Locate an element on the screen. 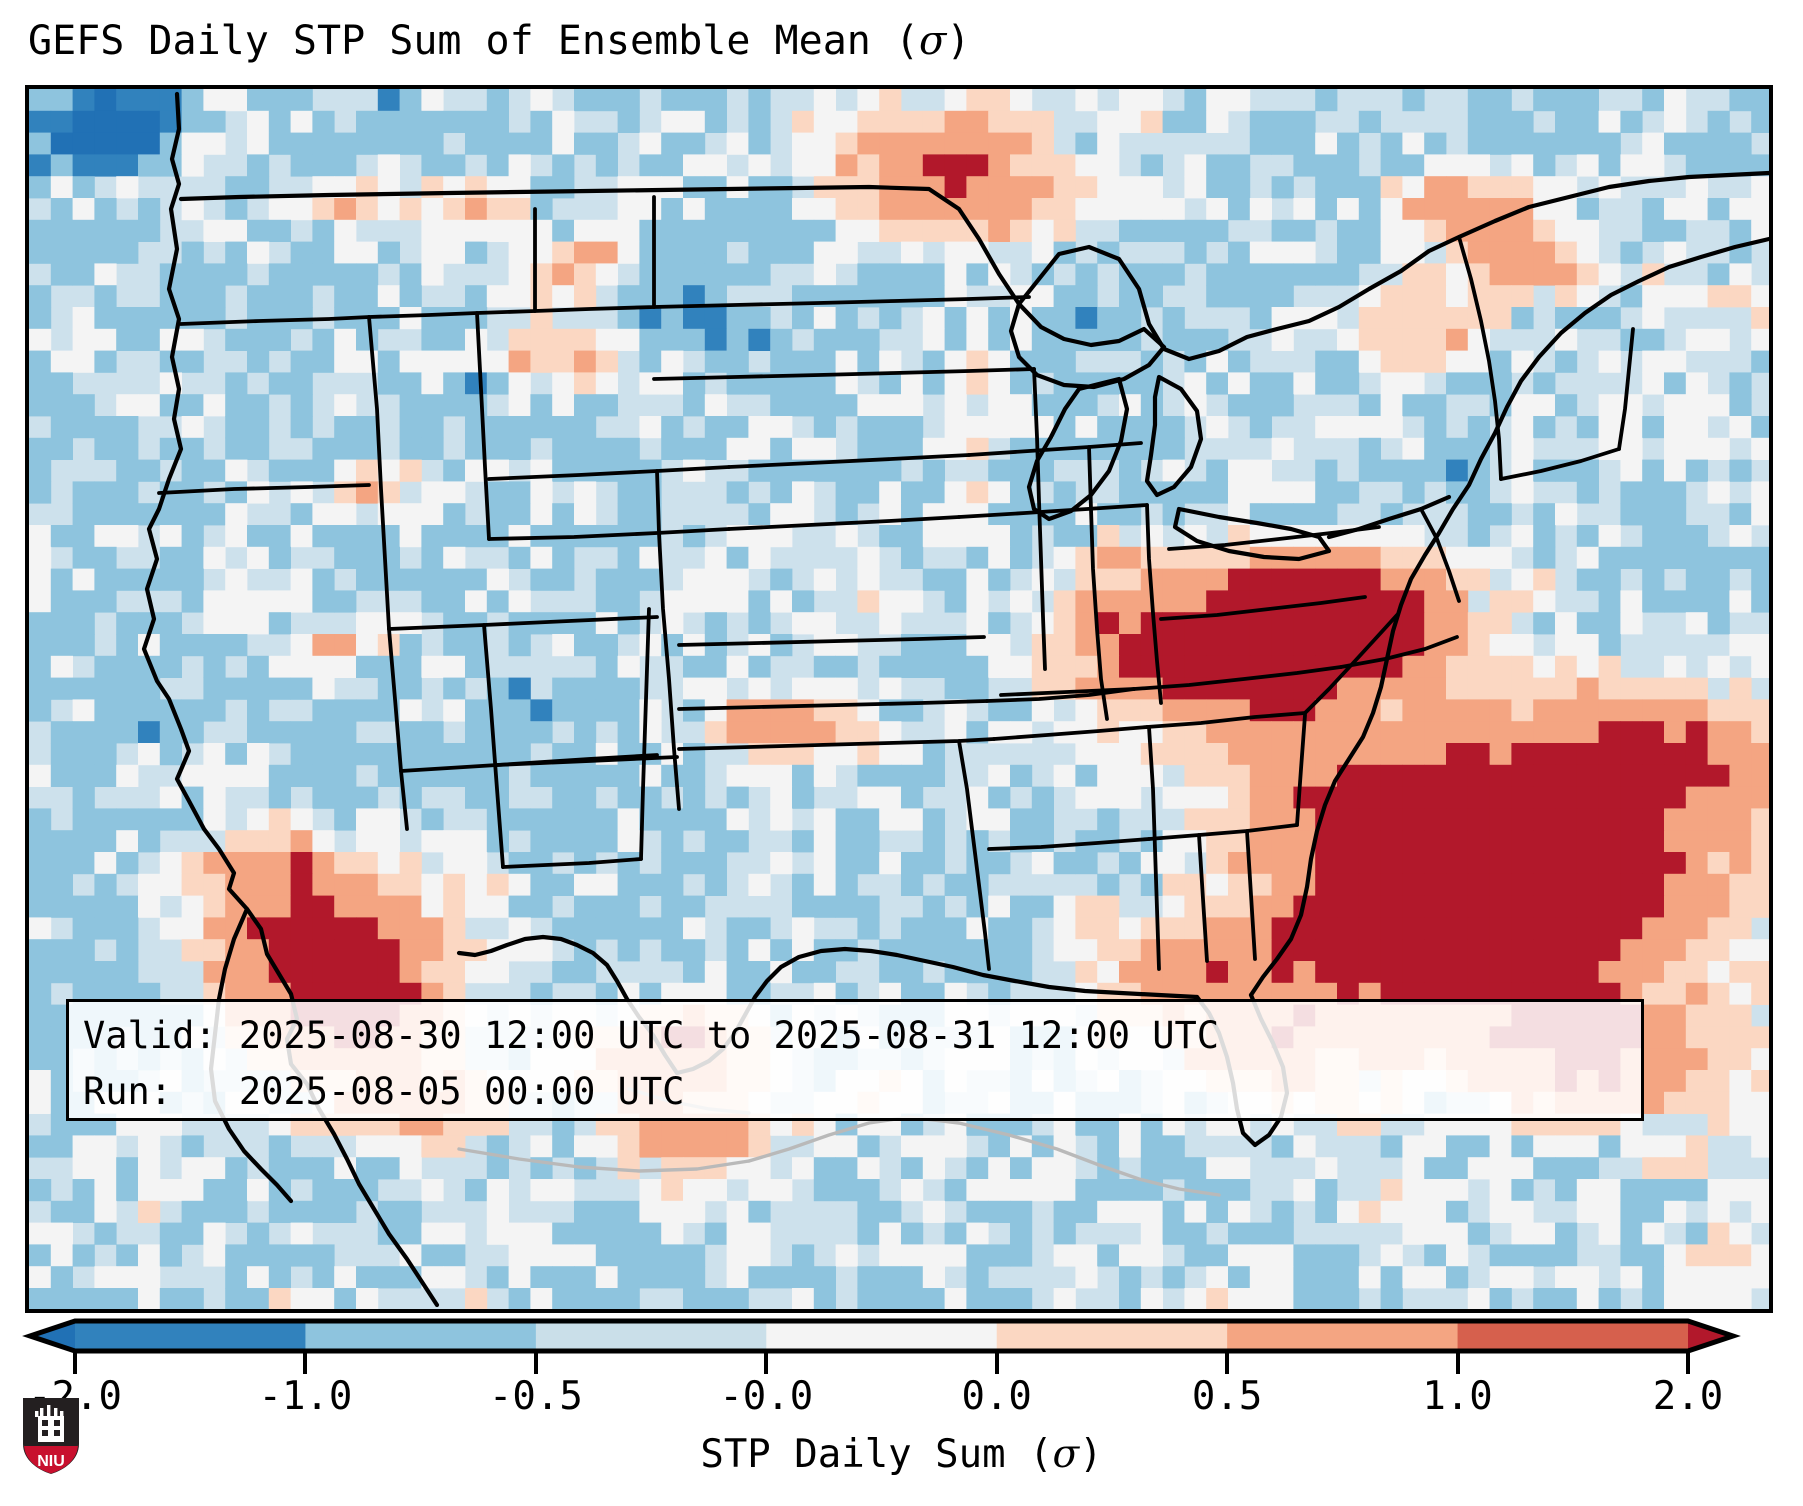  niu-logo: NIU is located at coordinates (51, 1436).